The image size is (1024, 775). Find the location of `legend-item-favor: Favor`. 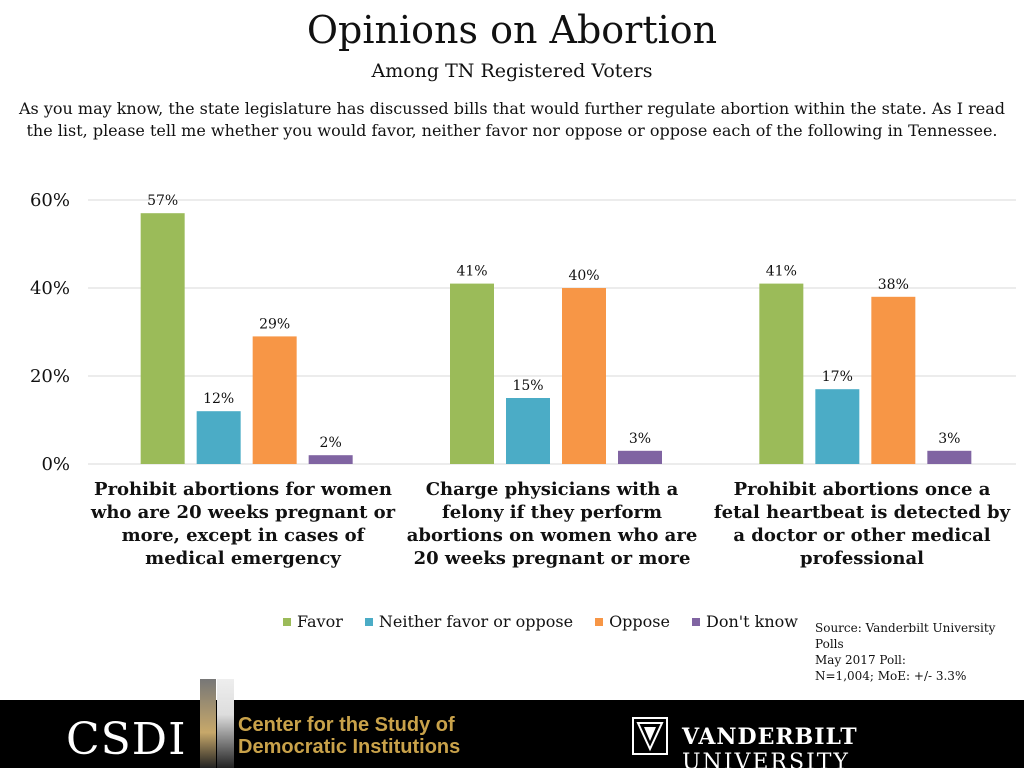

legend-item-favor: Favor is located at coordinates (313, 621).